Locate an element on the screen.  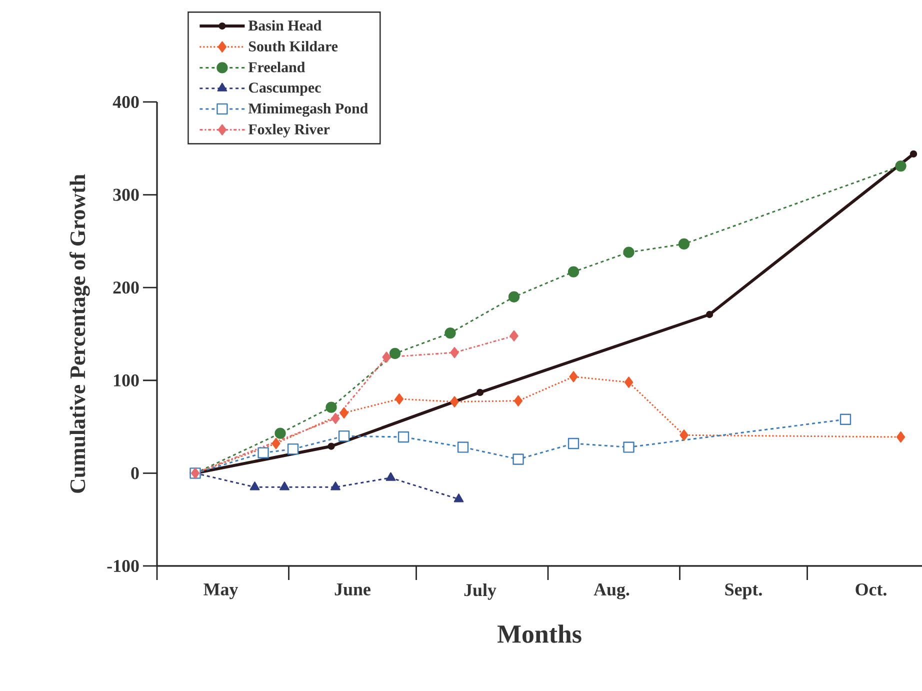
y-tick-label: -100 is located at coordinates (123, 566).